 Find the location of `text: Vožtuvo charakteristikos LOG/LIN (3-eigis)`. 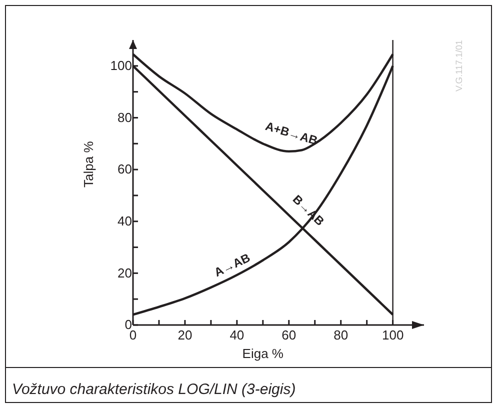

text: Vožtuvo charakteristikos LOG/LIN (3-eigis) is located at coordinates (154, 389).